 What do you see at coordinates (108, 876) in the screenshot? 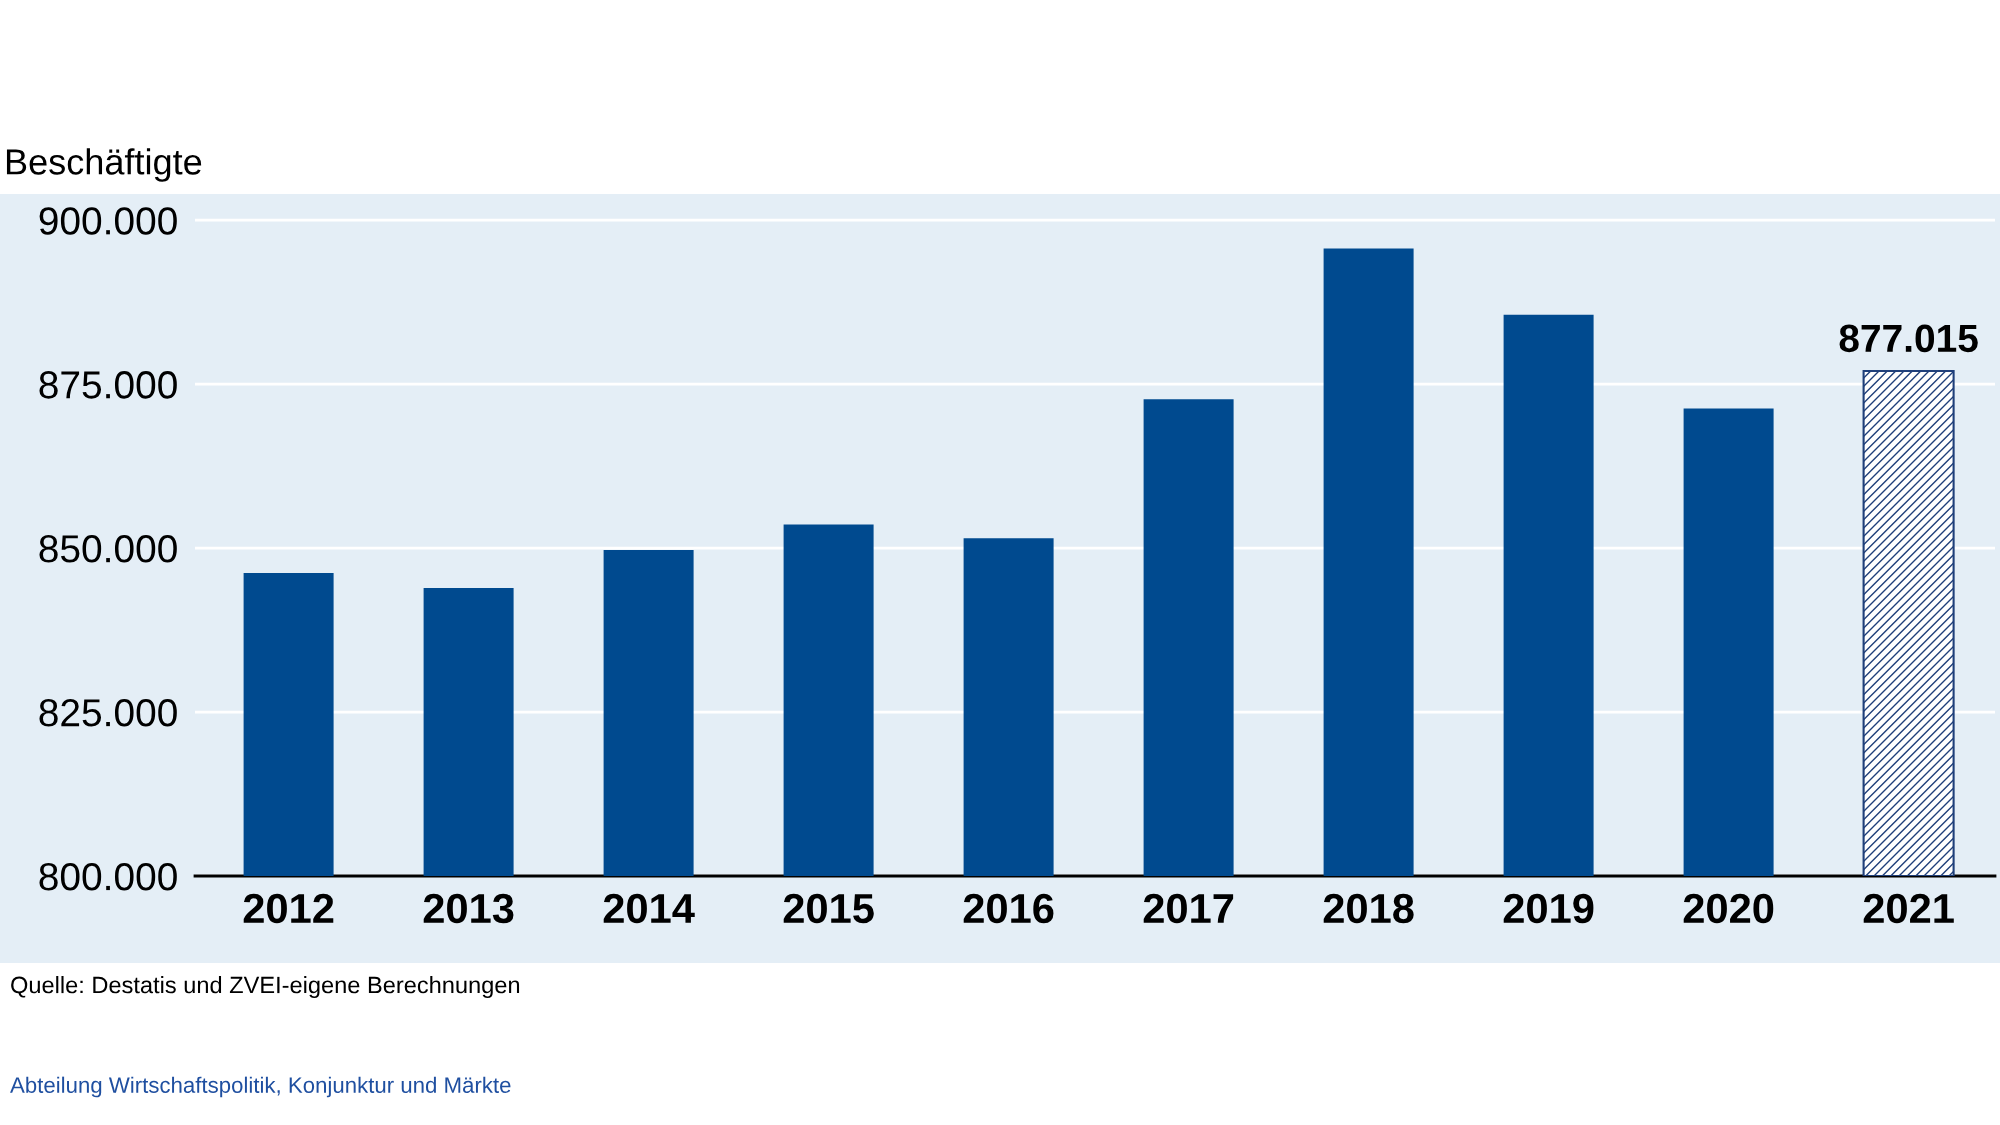
I see `y-tick-label: 800.000` at bounding box center [108, 876].